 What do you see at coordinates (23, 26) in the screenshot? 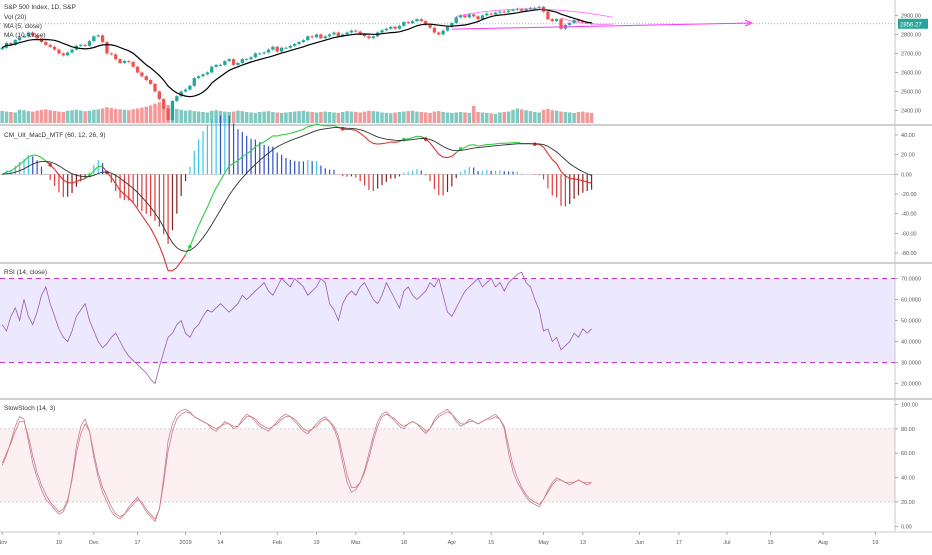
I see `indicator-ma5-label: MA (5, close)` at bounding box center [23, 26].